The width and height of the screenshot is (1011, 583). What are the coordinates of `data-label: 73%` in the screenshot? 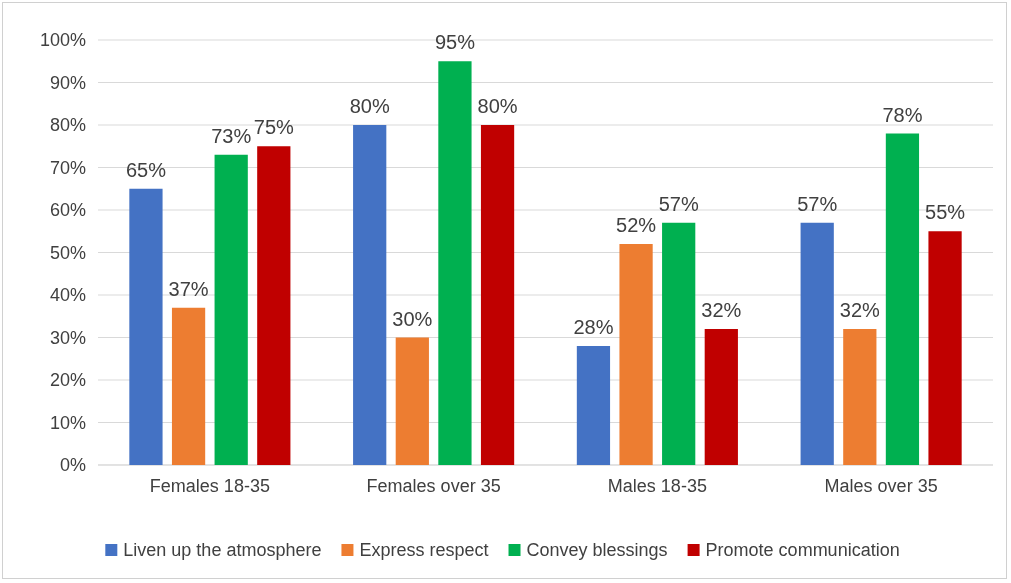 It's located at (231, 135).